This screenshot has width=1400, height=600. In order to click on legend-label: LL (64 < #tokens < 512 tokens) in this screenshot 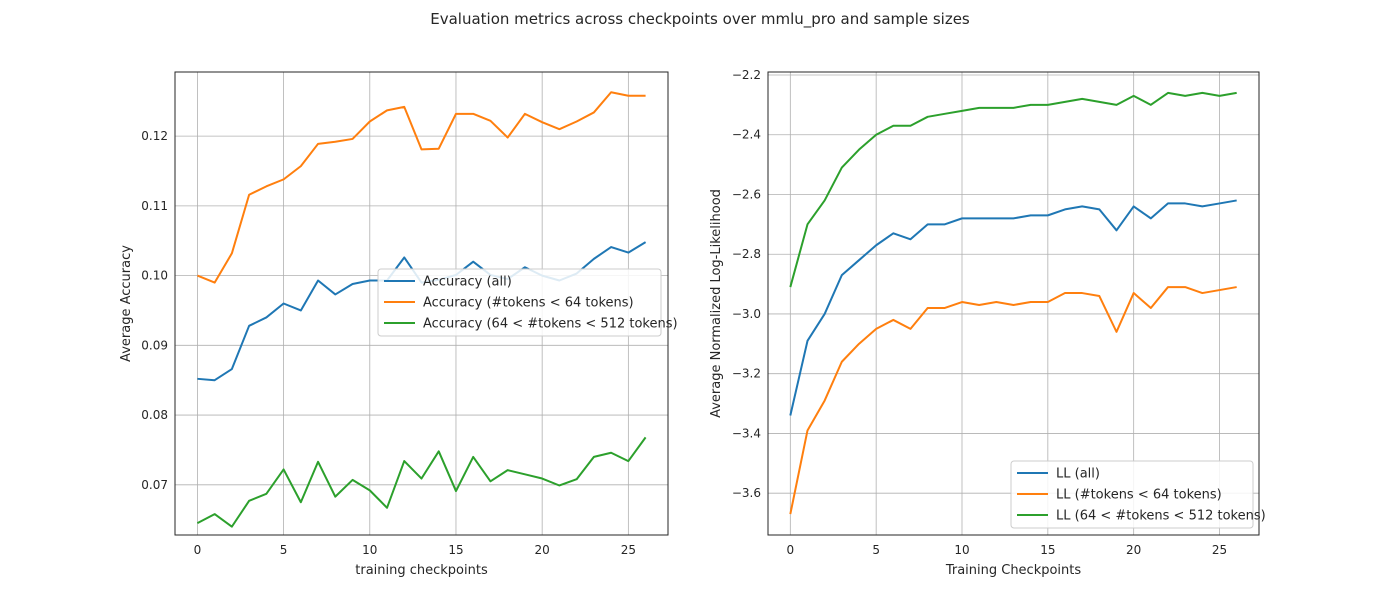, I will do `click(1161, 516)`.